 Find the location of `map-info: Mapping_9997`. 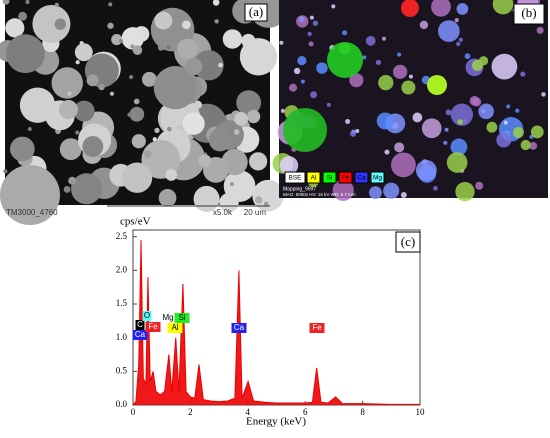

map-info: Mapping_9997 is located at coordinates (299, 189).